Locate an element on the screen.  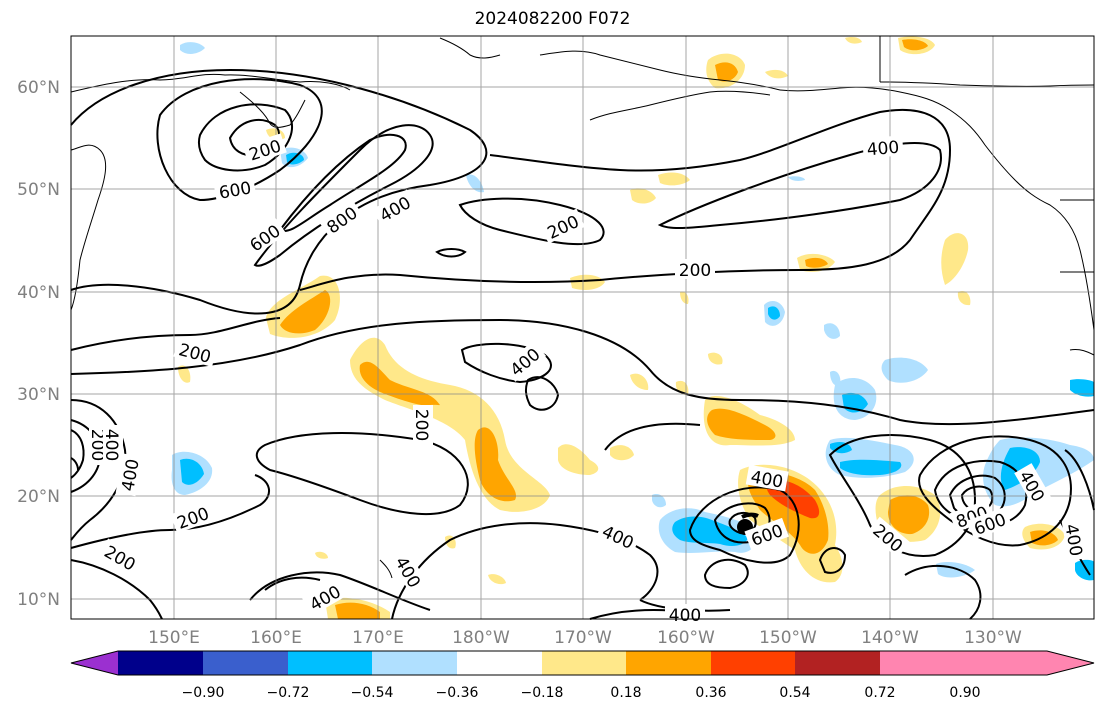
map-title: 2024082200 F072 is located at coordinates (552, 19).